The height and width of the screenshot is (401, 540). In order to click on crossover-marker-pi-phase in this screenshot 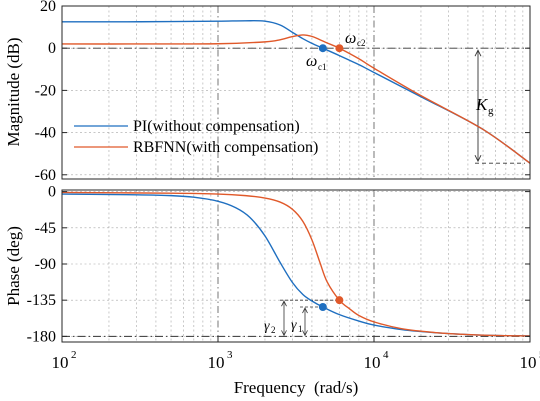, I will do `click(322, 307)`.